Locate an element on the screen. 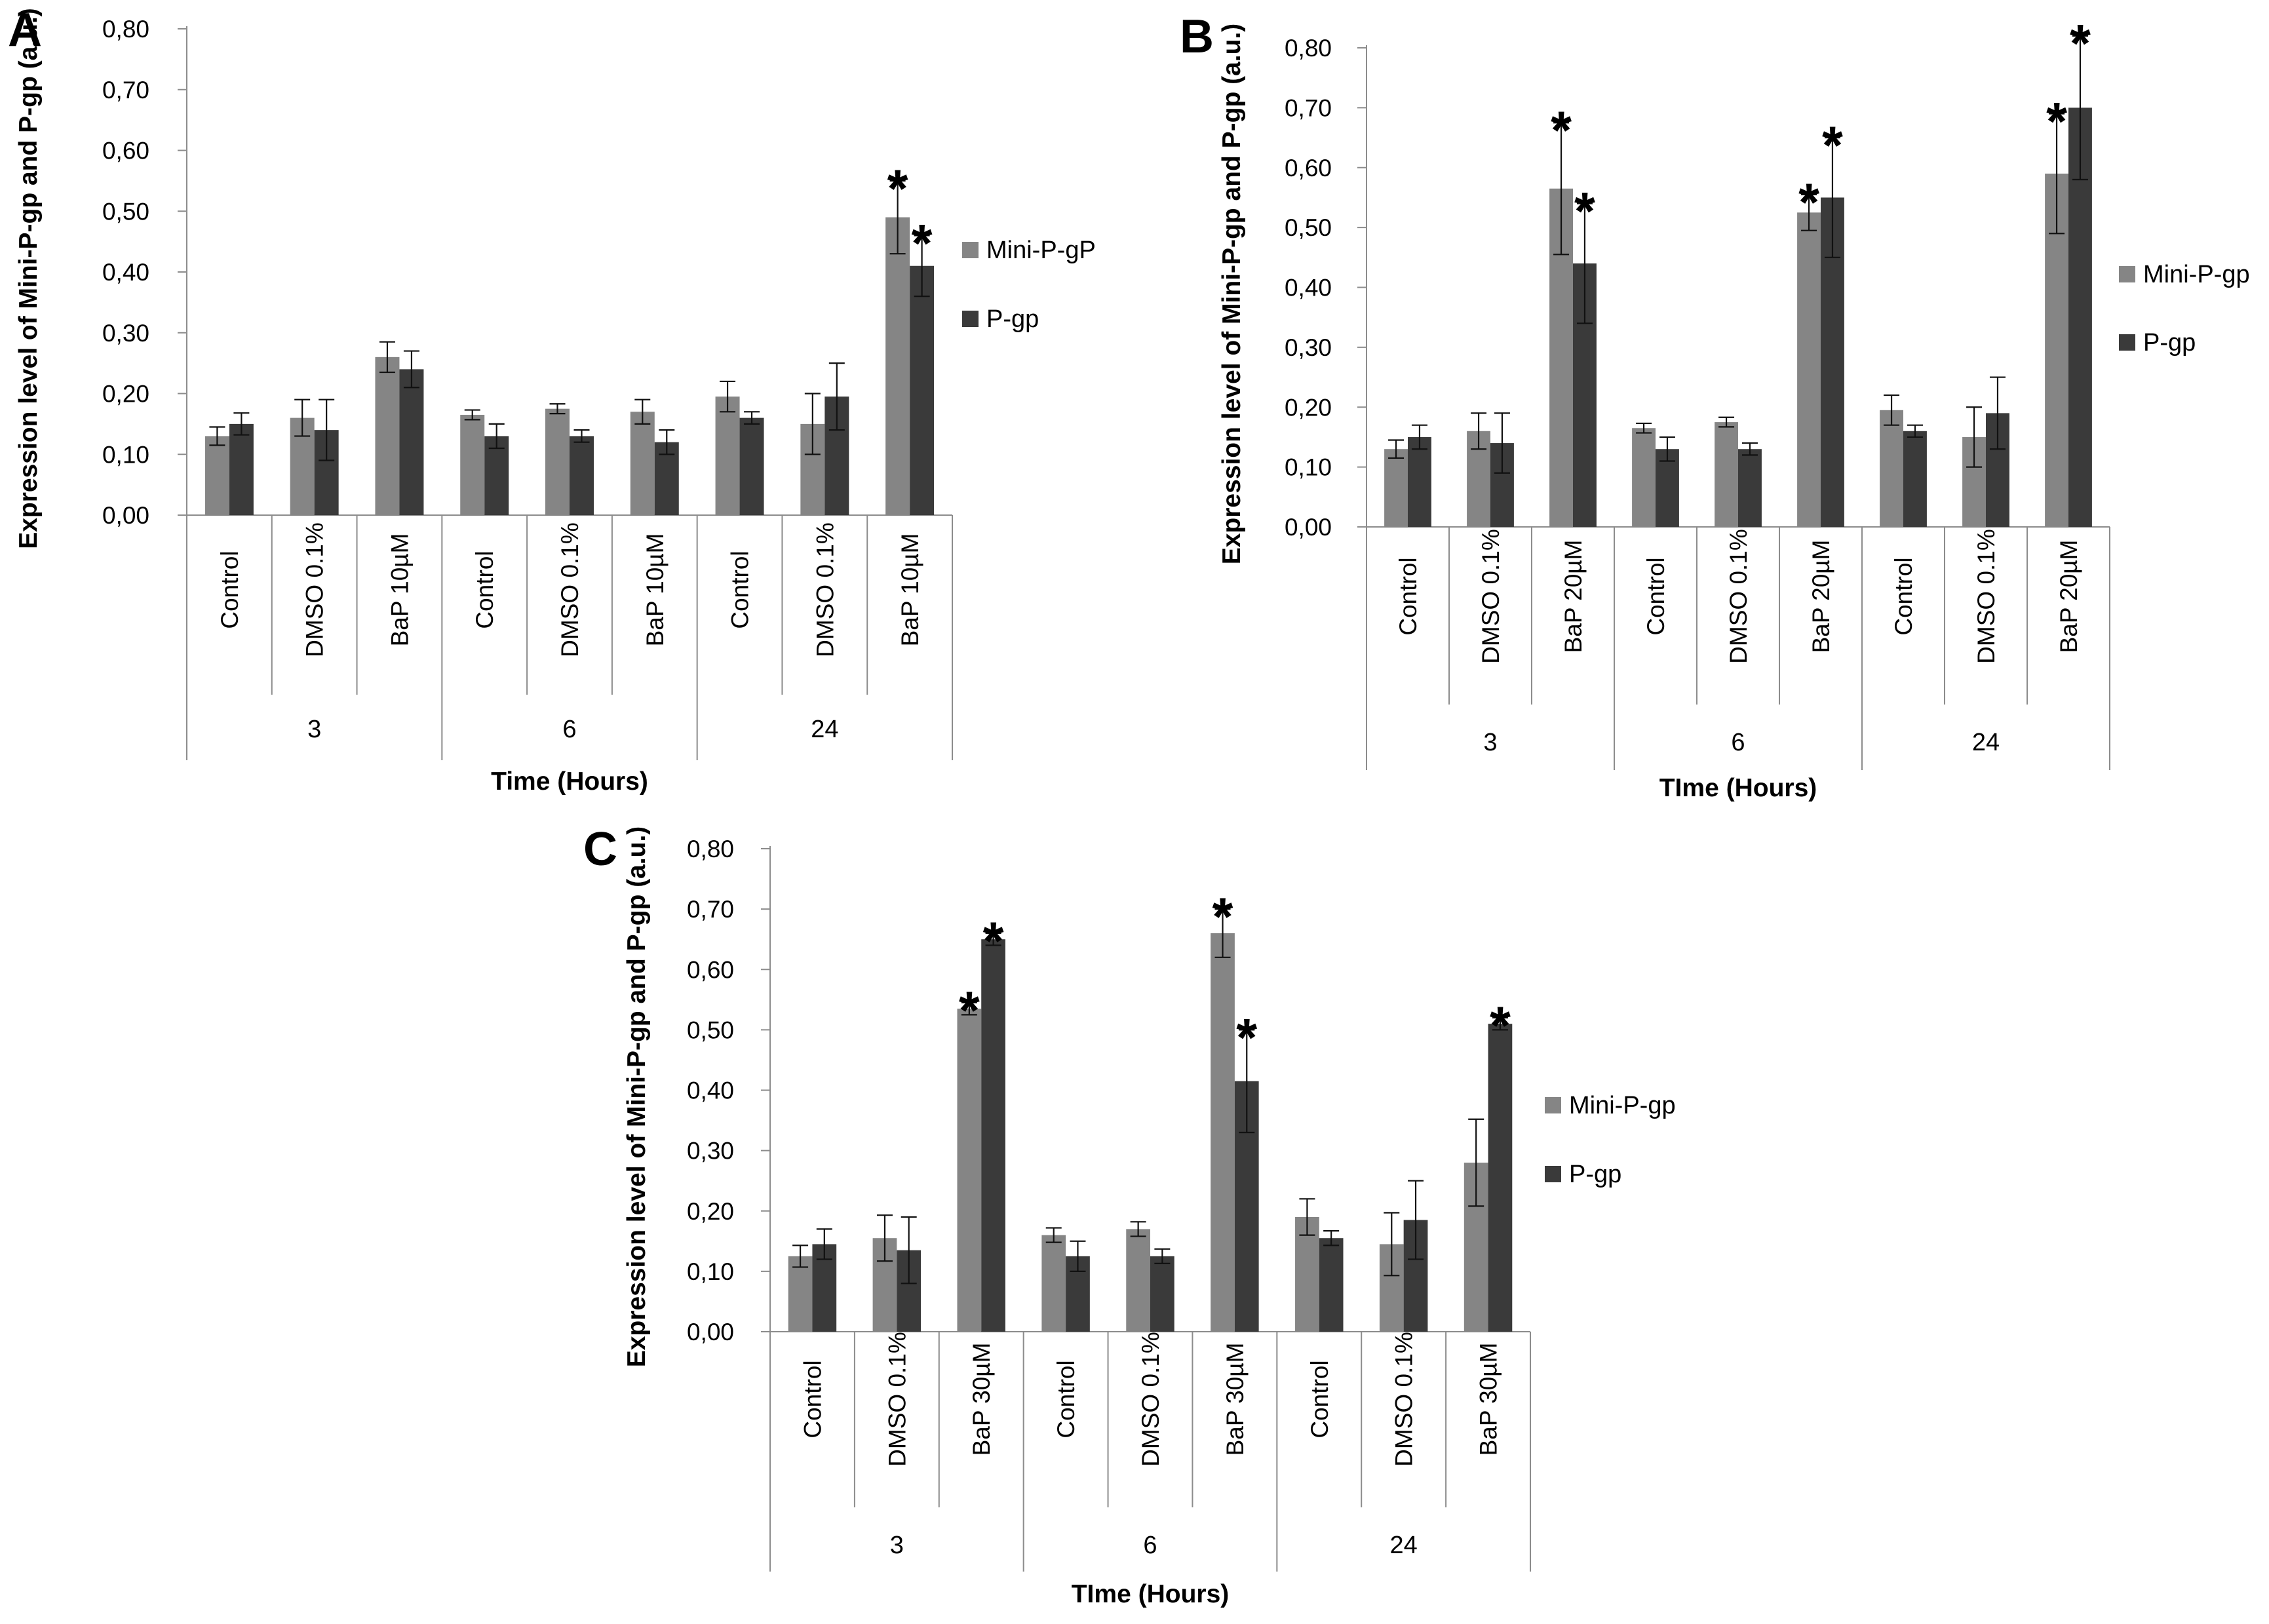  category-label: BaP 30µM is located at coordinates (1235, 1399).